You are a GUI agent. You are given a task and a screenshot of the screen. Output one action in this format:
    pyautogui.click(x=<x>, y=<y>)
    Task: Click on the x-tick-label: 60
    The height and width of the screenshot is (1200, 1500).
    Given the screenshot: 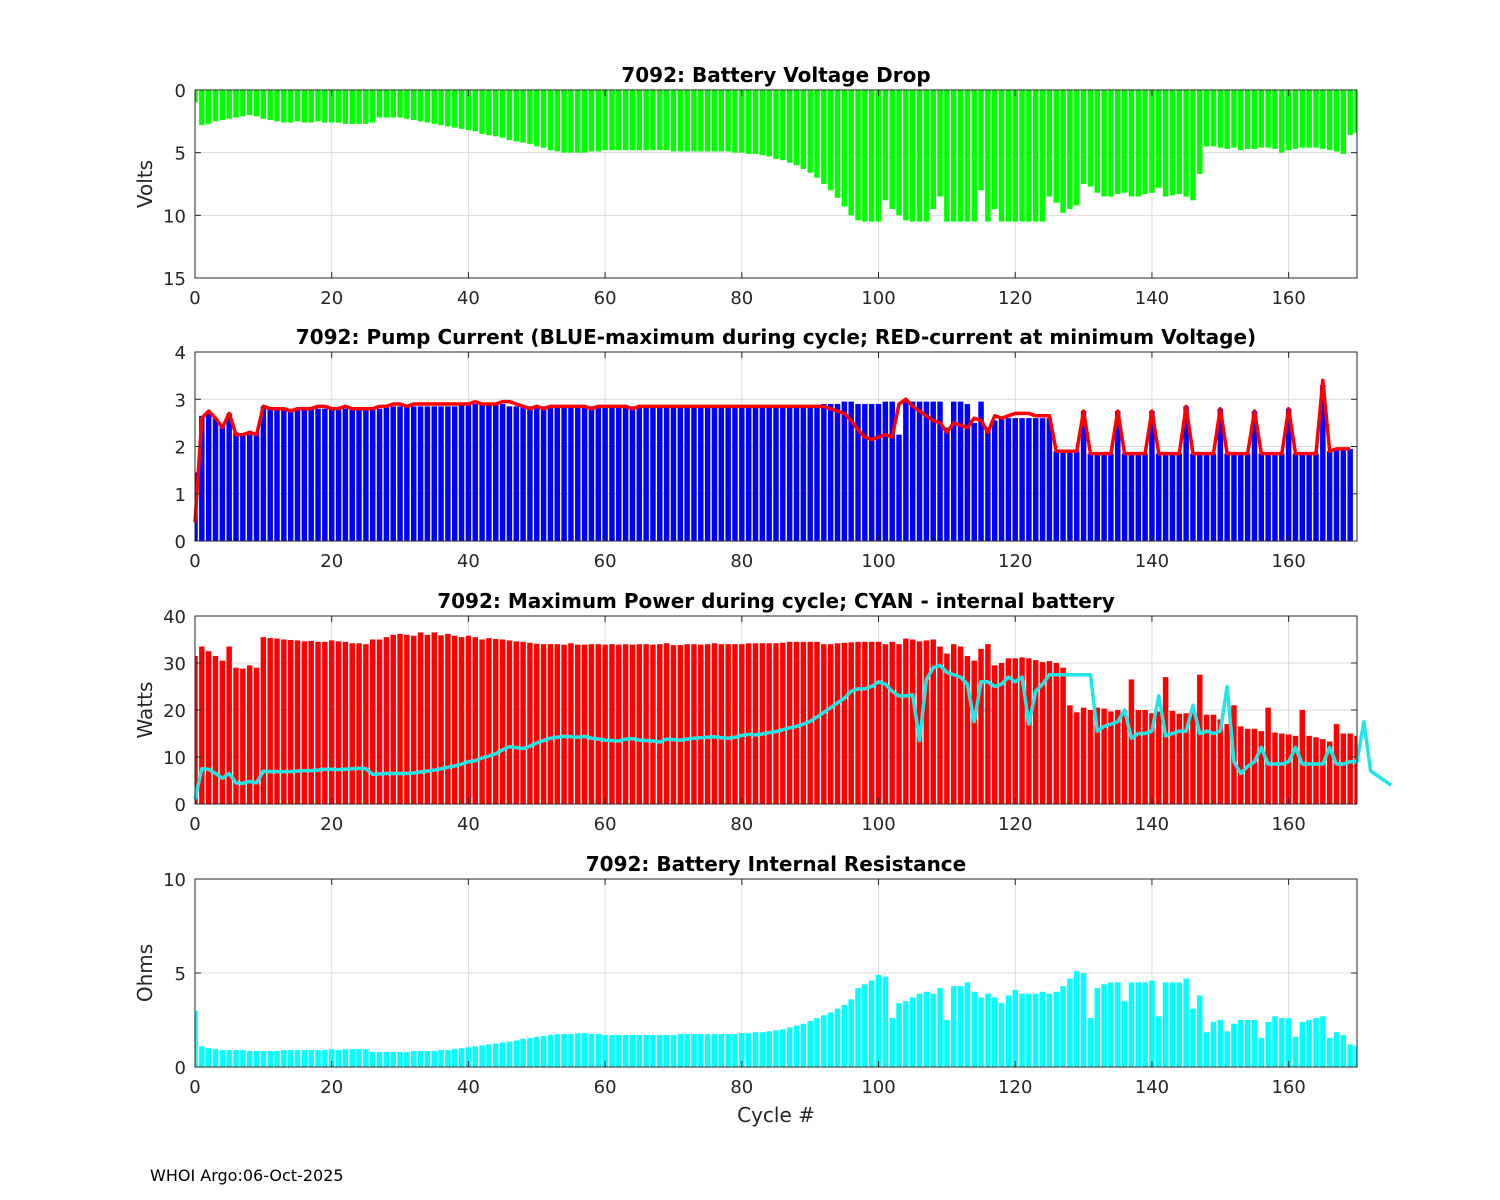 What is the action you would take?
    pyautogui.click(x=605, y=298)
    